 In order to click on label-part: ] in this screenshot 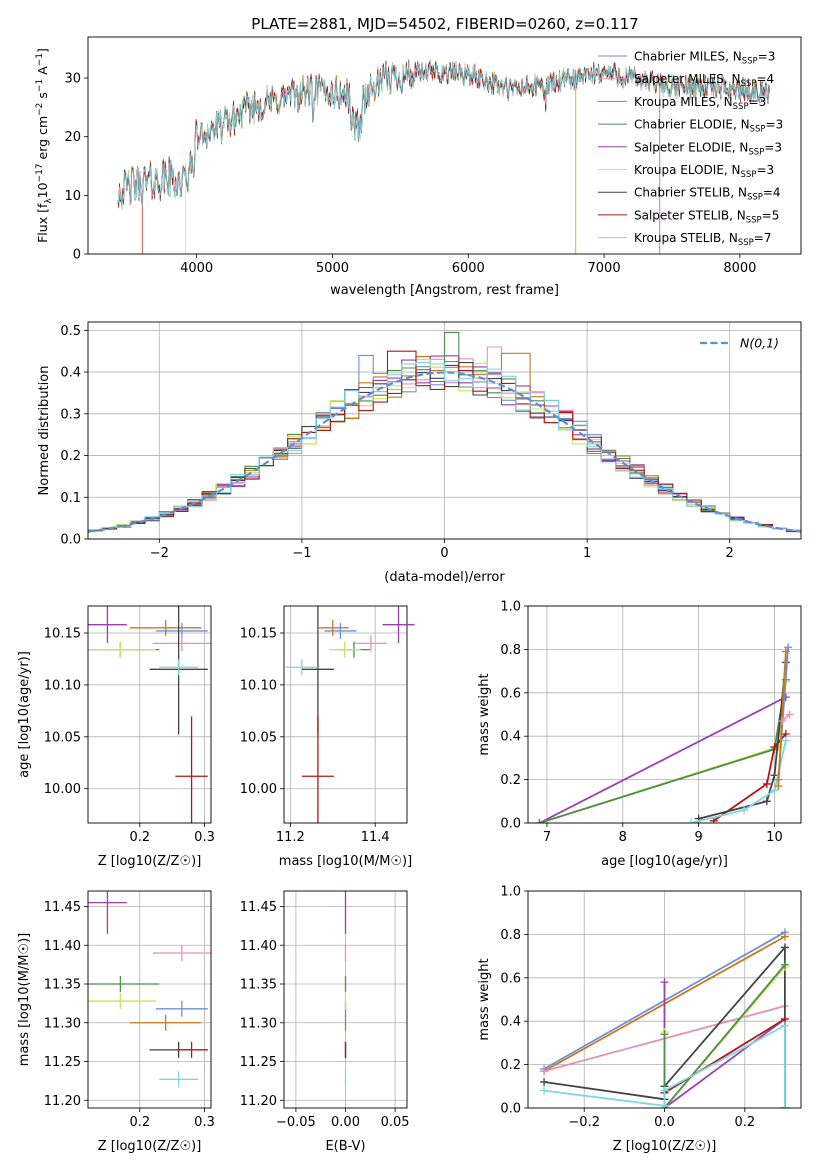, I will do `click(42, 50)`.